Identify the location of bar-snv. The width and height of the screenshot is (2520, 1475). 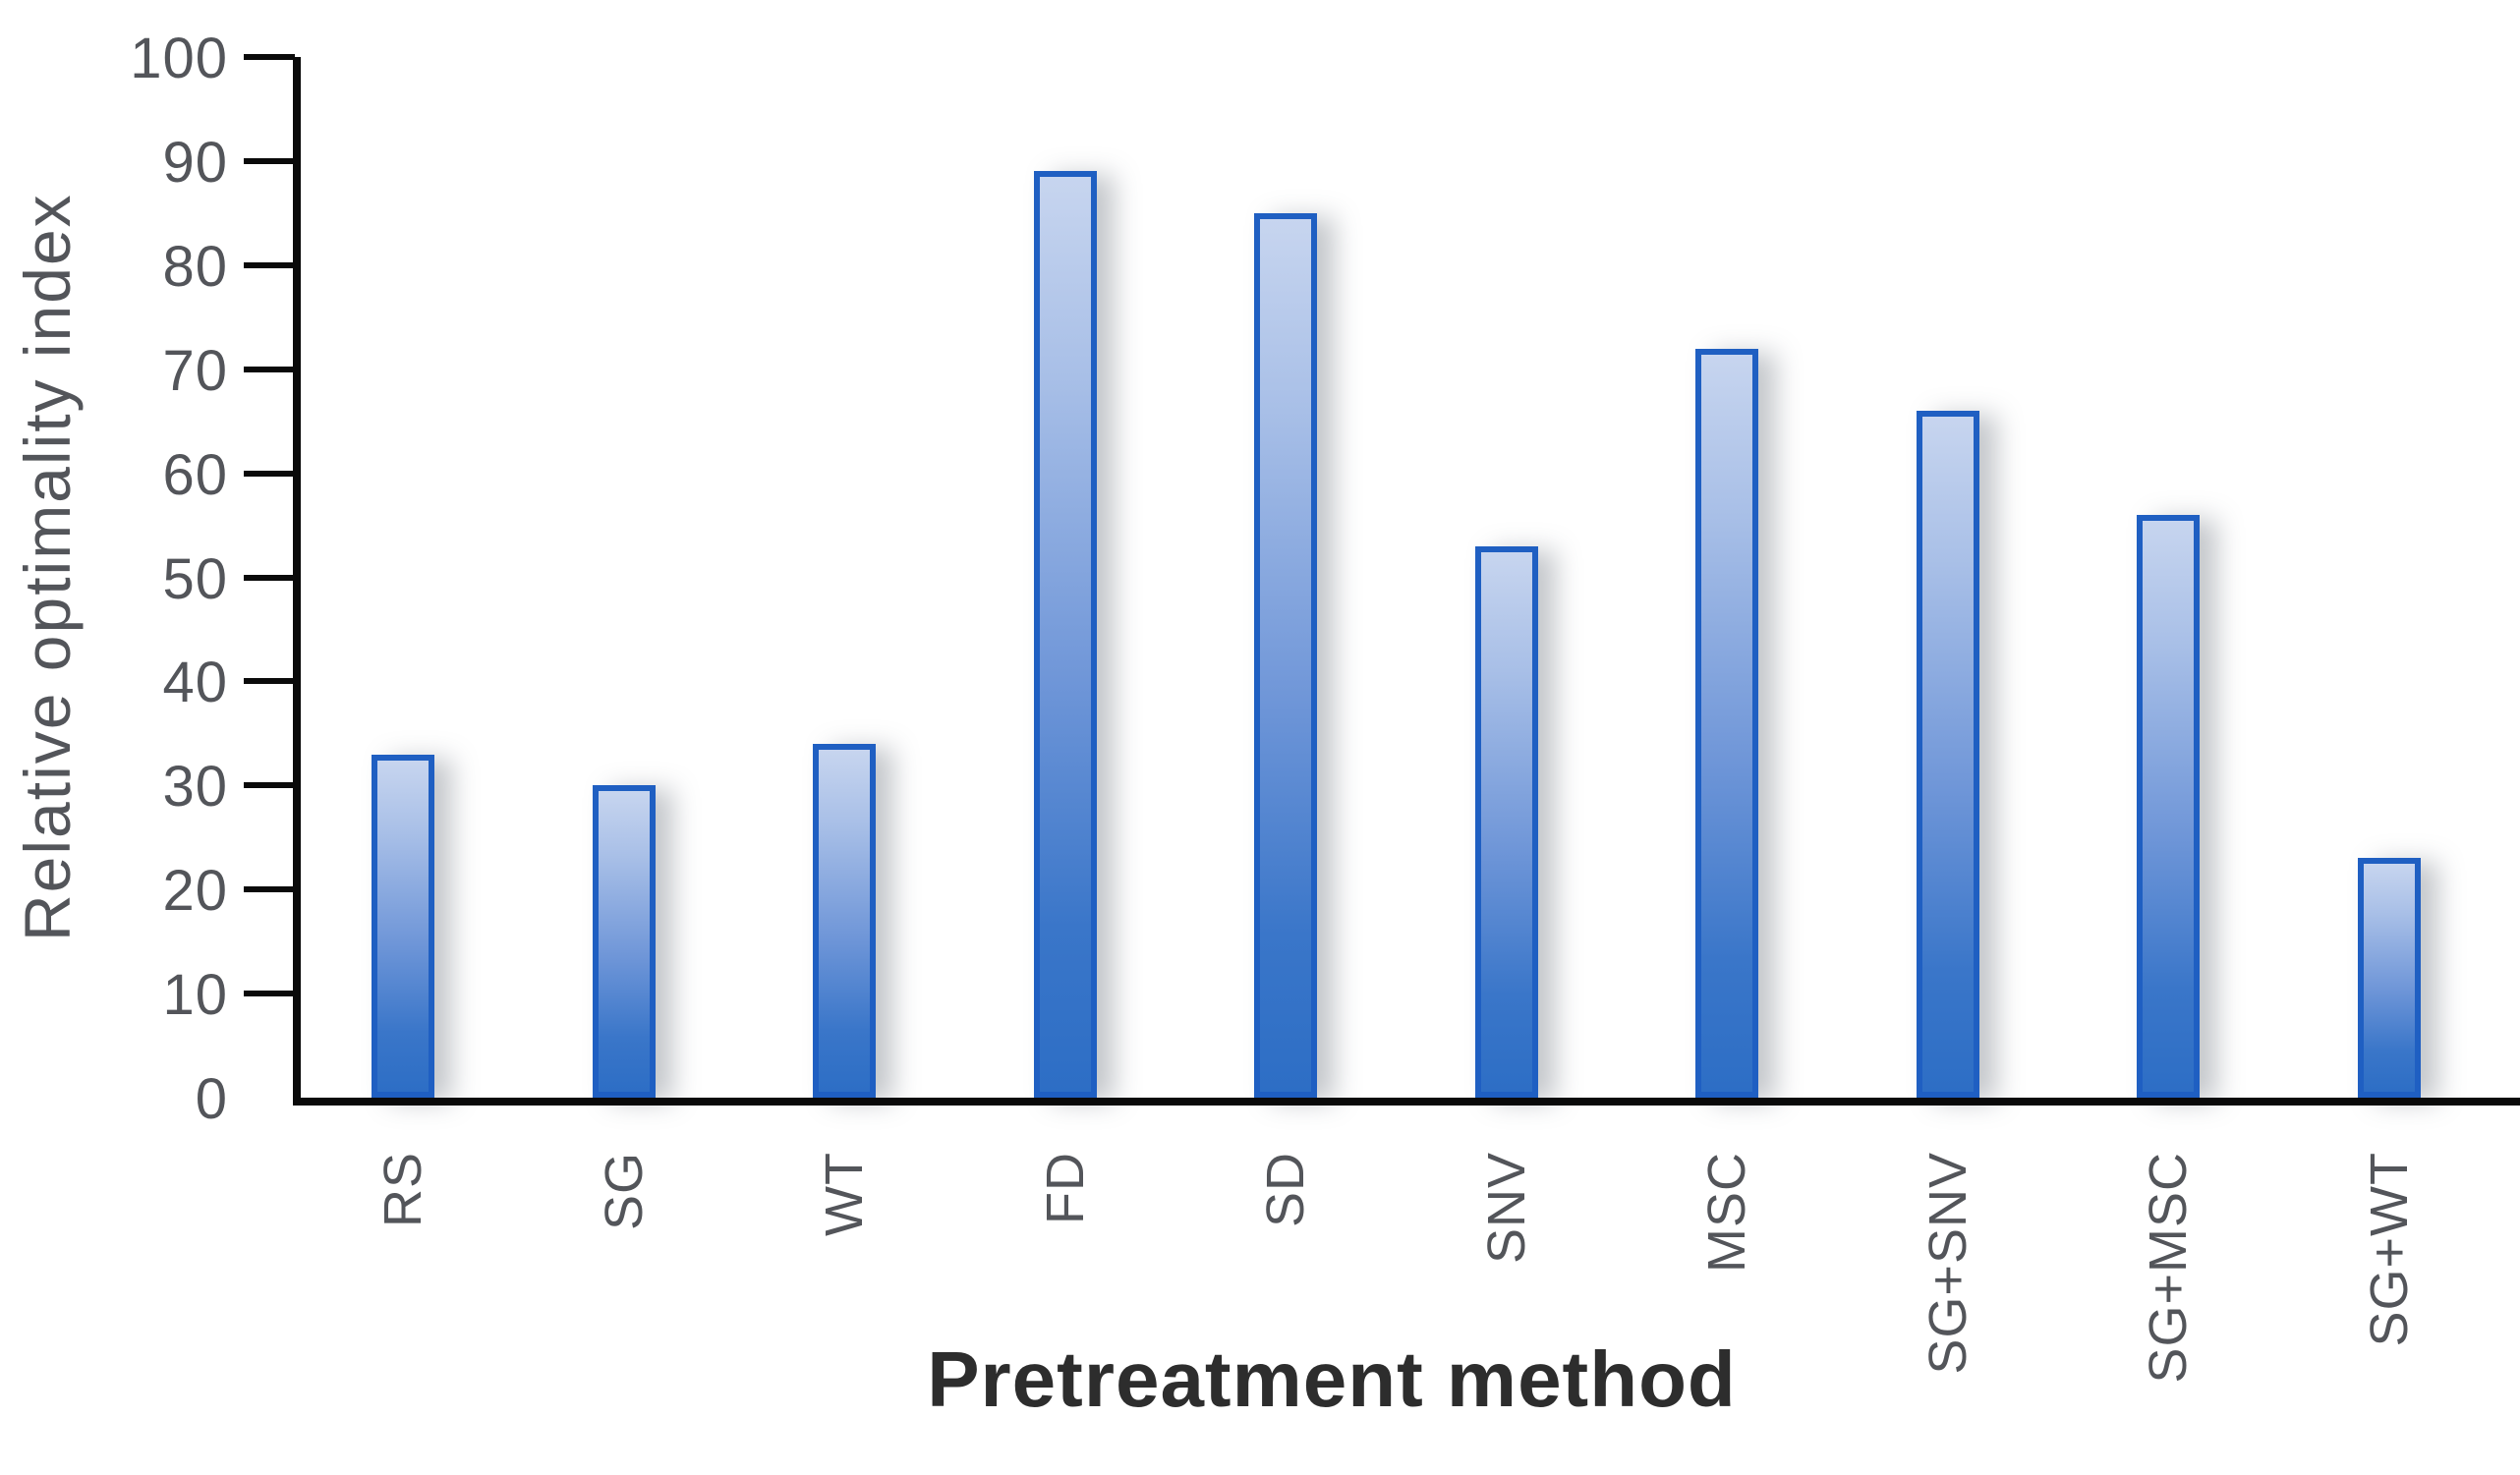
(1506, 821).